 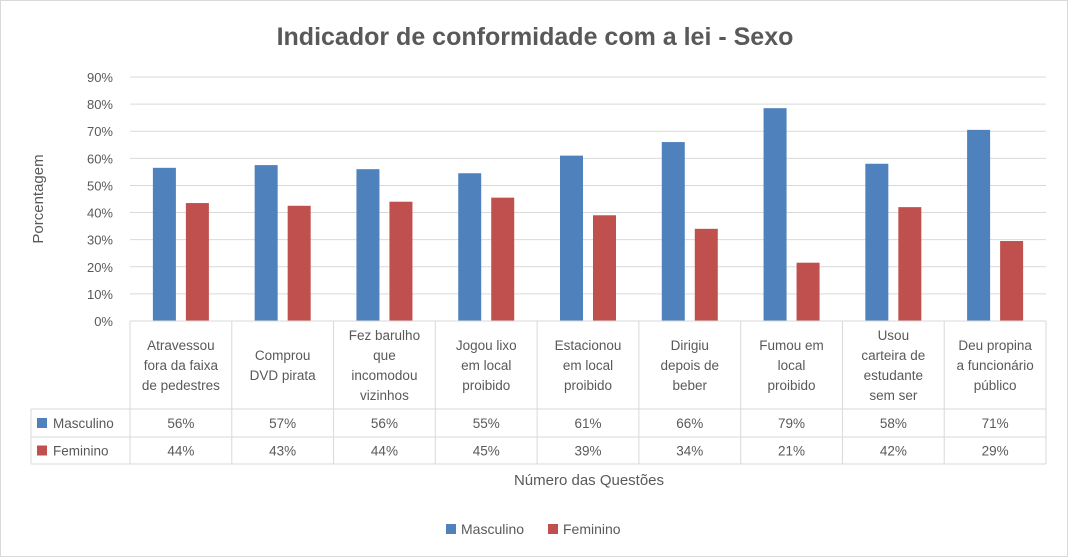 What do you see at coordinates (893, 423) in the screenshot?
I see `table-cell-value: 58%` at bounding box center [893, 423].